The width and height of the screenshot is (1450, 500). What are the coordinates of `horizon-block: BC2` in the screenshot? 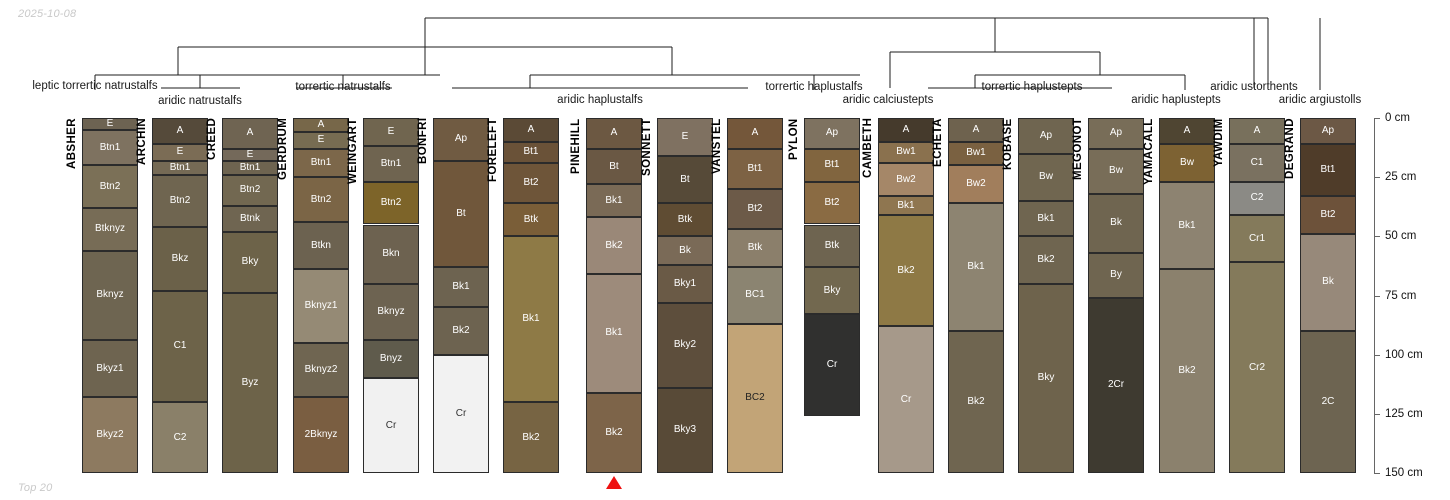 It's located at (755, 398).